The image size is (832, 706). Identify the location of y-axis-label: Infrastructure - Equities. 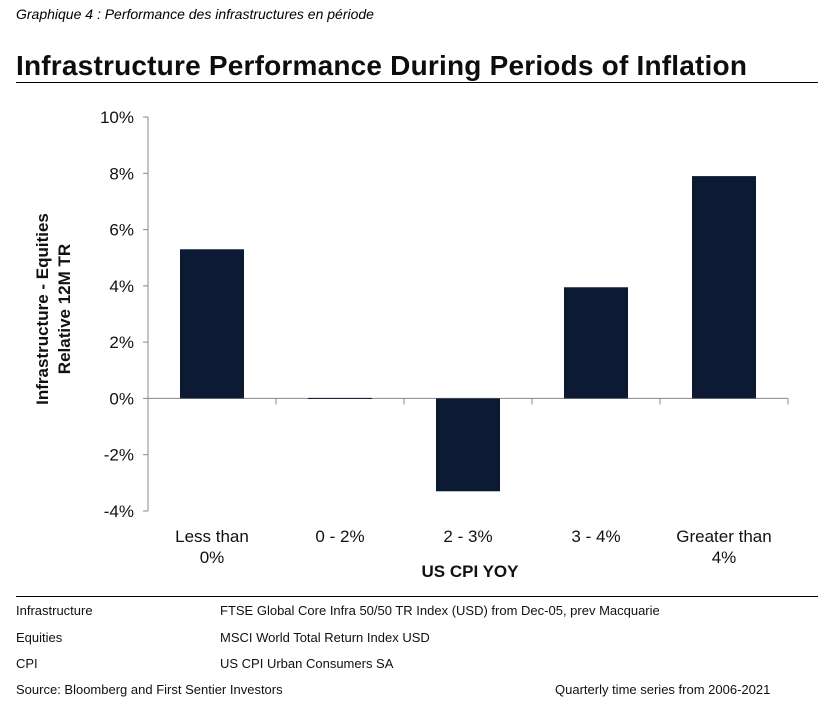
(42, 309).